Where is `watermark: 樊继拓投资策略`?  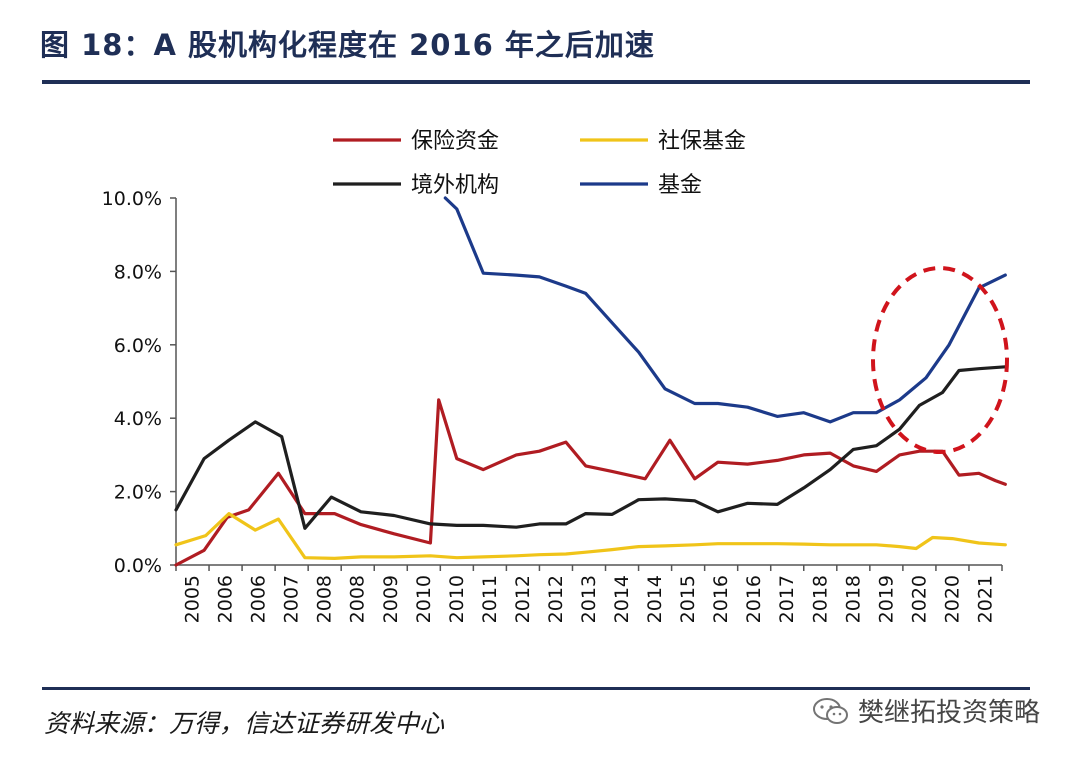
watermark: 樊继拓投资策略 is located at coordinates (926, 710).